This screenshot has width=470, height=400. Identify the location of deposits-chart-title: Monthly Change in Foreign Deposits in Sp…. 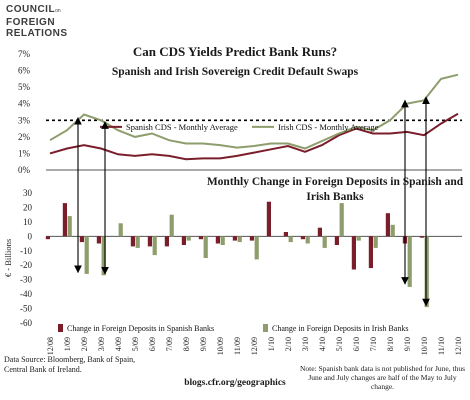
(335, 189).